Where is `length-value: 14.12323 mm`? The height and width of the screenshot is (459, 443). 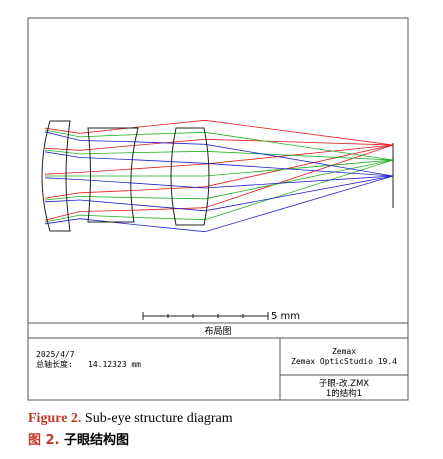 length-value: 14.12323 mm is located at coordinates (114, 364).